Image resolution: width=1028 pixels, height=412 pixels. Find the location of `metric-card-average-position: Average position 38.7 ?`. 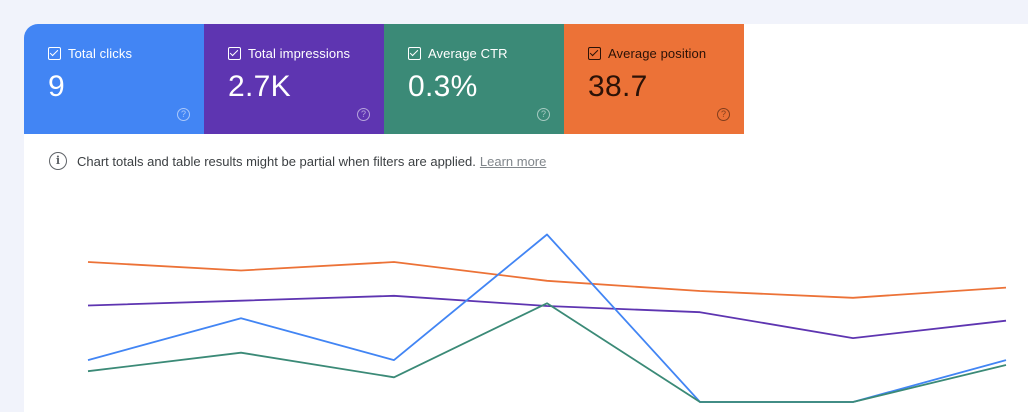

metric-card-average-position: Average position 38.7 ? is located at coordinates (654, 79).